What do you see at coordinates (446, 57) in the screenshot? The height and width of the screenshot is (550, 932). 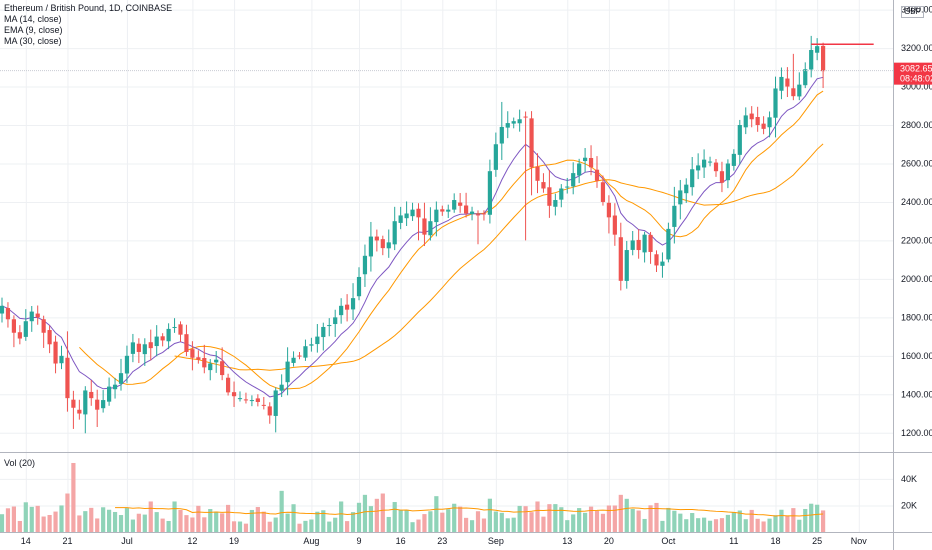 I see `overlay` at bounding box center [446, 57].